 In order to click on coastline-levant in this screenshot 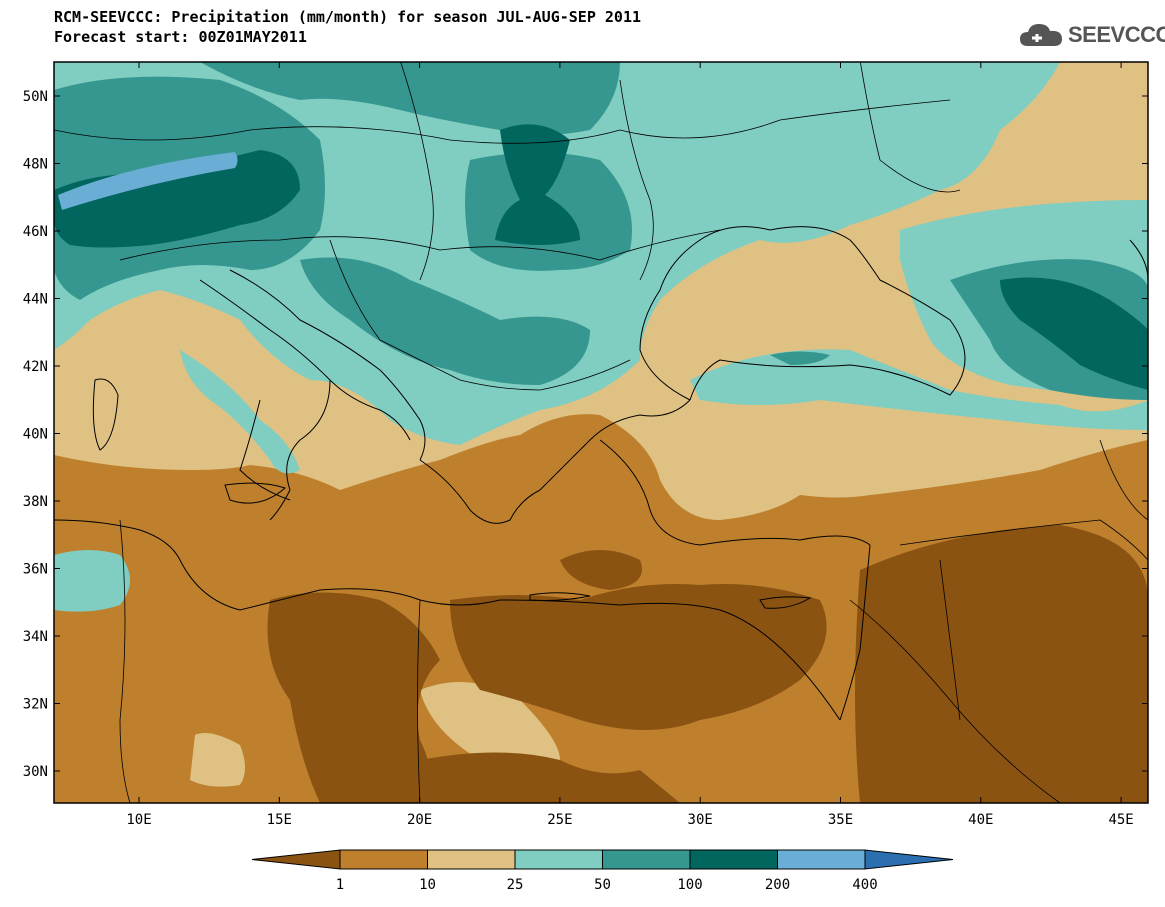, I will do `click(855, 632)`.